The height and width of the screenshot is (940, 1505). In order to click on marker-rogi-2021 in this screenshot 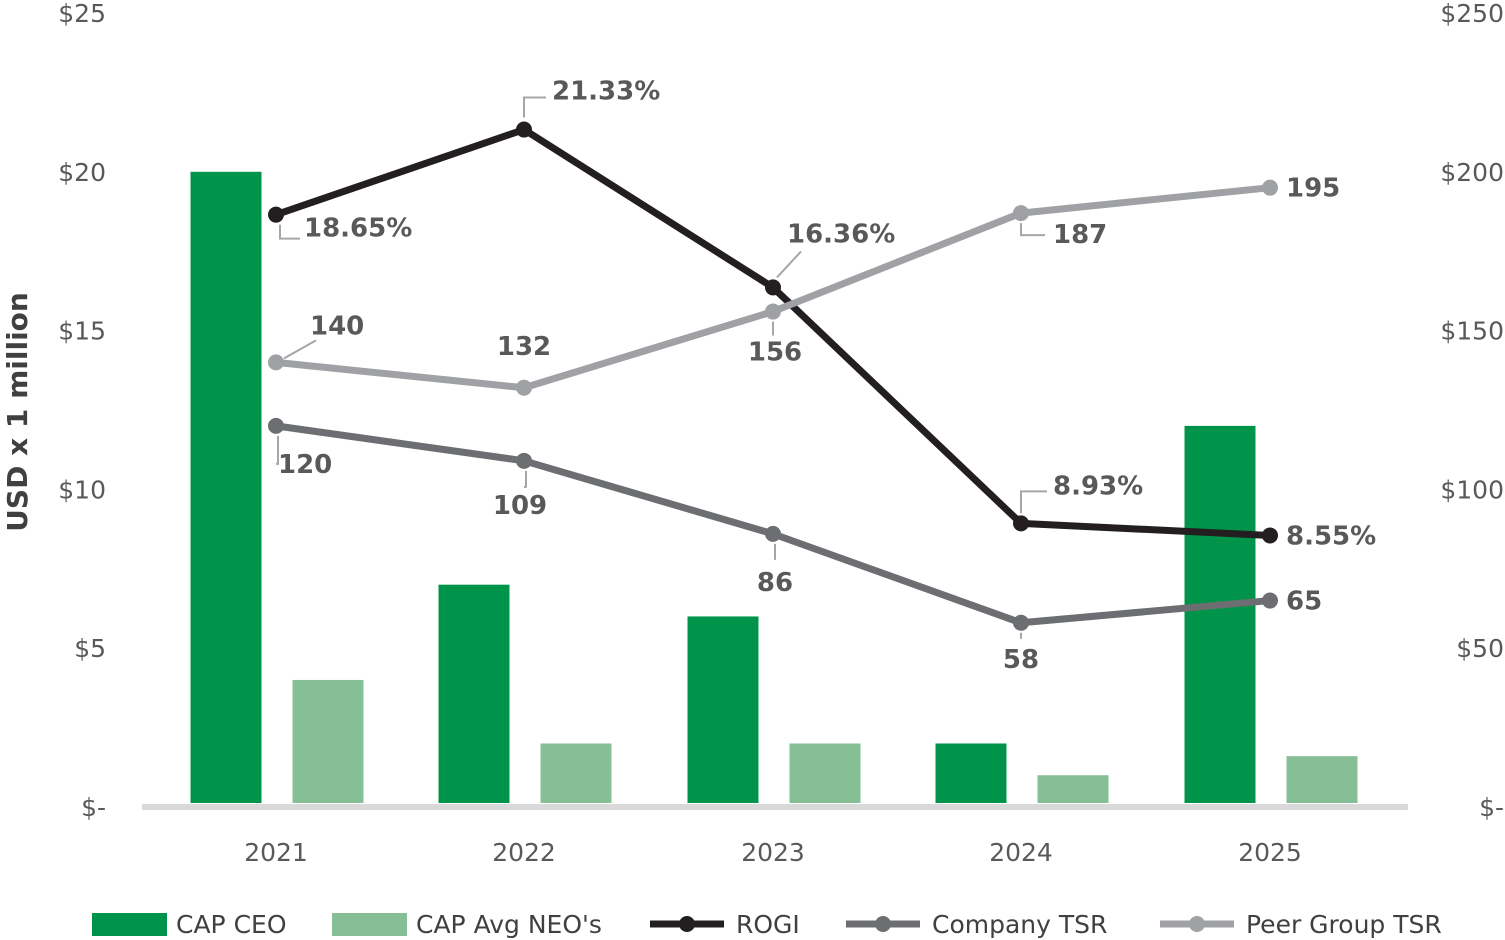, I will do `click(276, 214)`.